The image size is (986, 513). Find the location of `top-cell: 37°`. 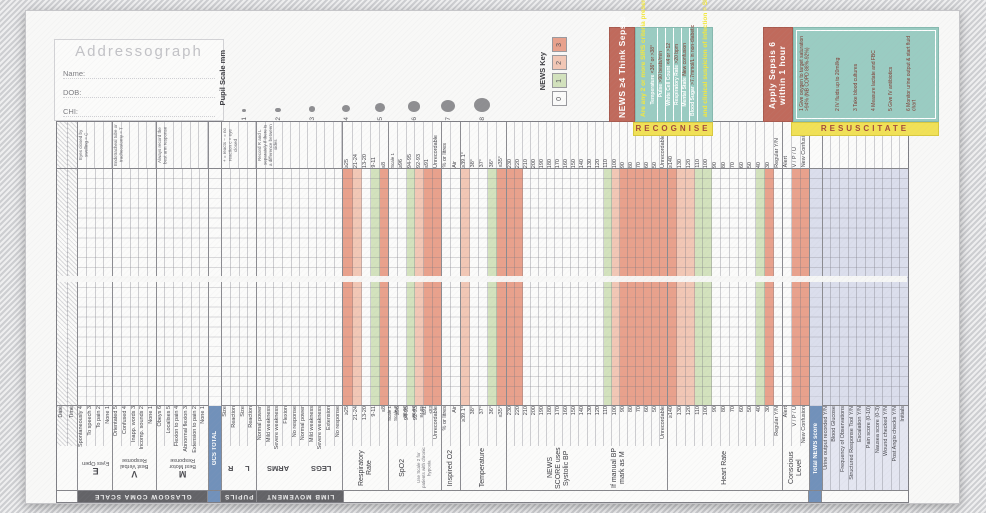

top-cell: 37° is located at coordinates (484, 145).